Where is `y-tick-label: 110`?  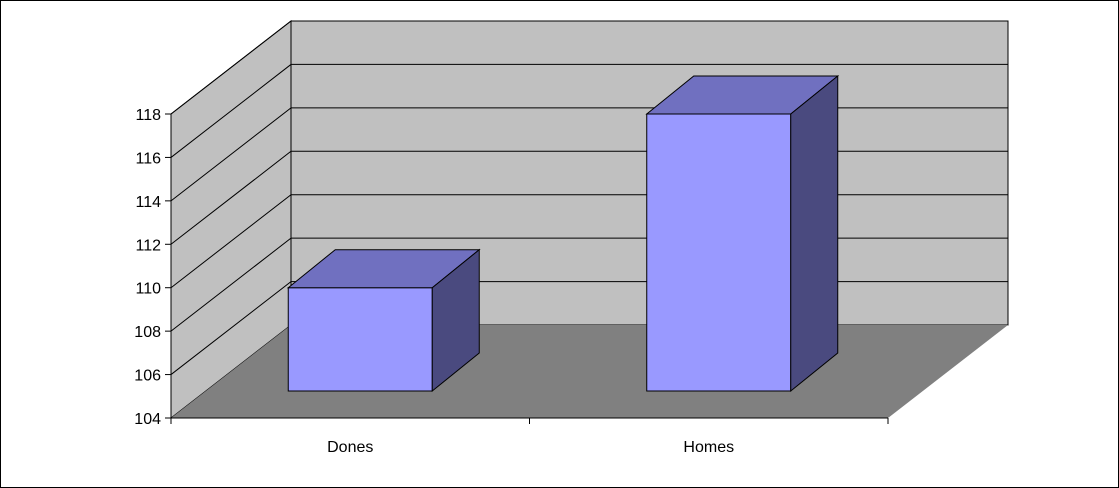 y-tick-label: 110 is located at coordinates (148, 289).